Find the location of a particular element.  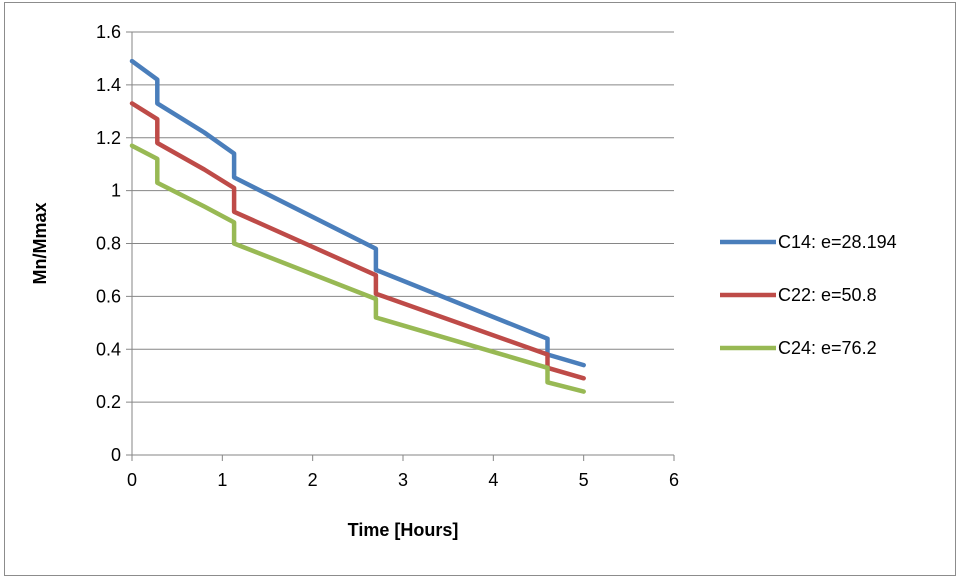

x-tick-label: 4 is located at coordinates (493, 480).